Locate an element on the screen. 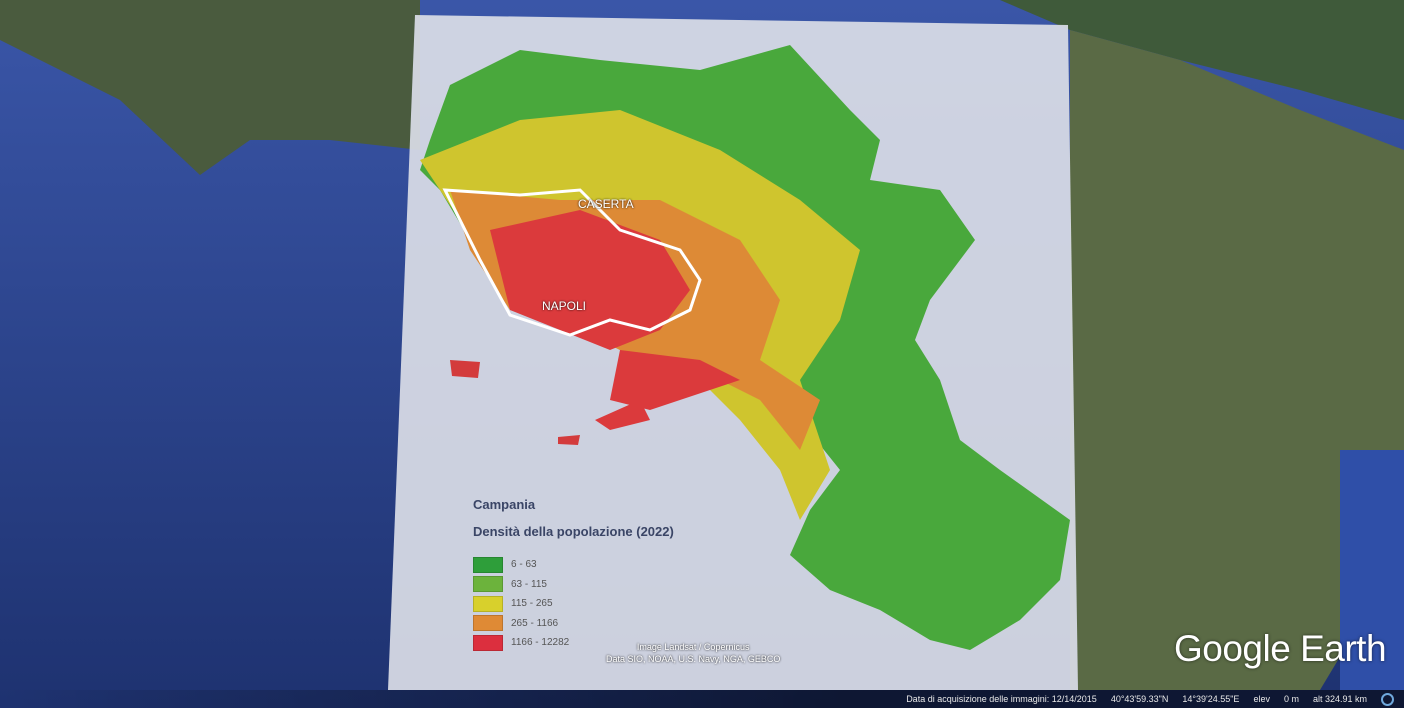 Image resolution: width=1404 pixels, height=708 pixels. legend-item: 265 - 1166 is located at coordinates (573, 624).